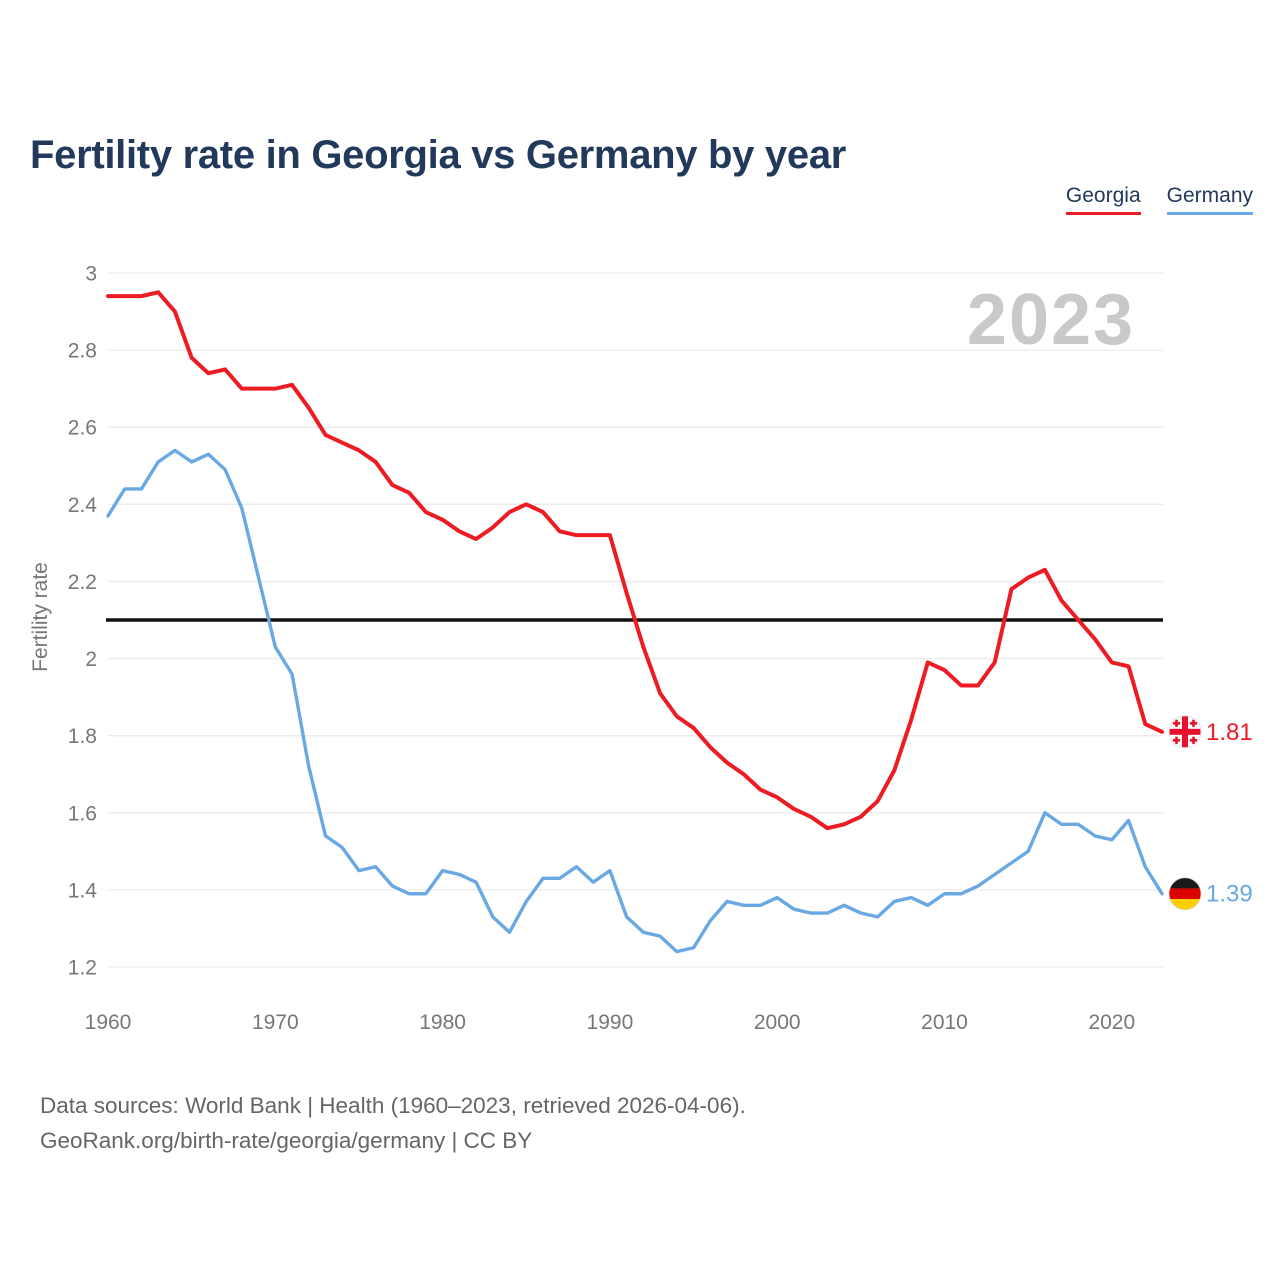 The width and height of the screenshot is (1280, 1280). I want to click on watermark-year: 2023, so click(1051, 320).